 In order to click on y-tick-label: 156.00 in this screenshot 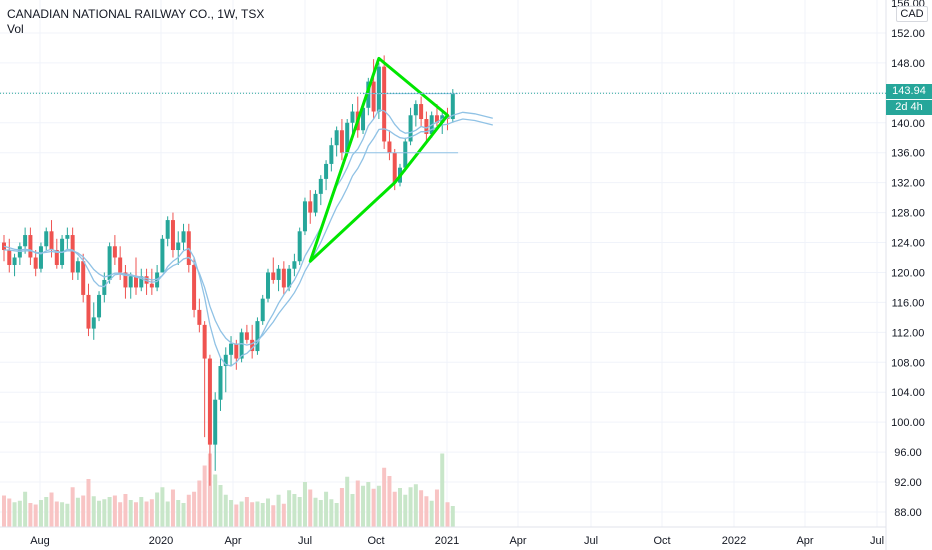, I will do `click(908, 5)`.